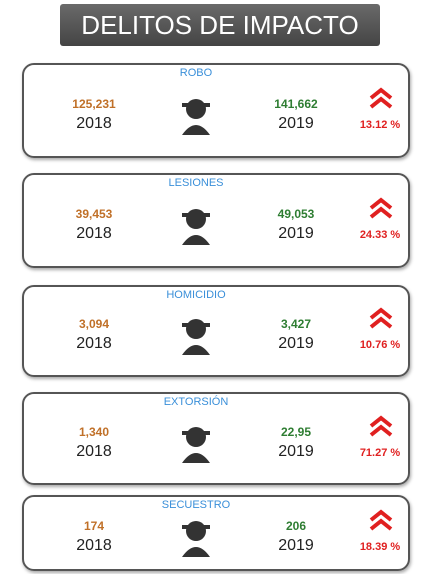 The image size is (430, 574). Describe the element at coordinates (380, 345) in the screenshot. I see `change-percent: 10.76 %` at that location.